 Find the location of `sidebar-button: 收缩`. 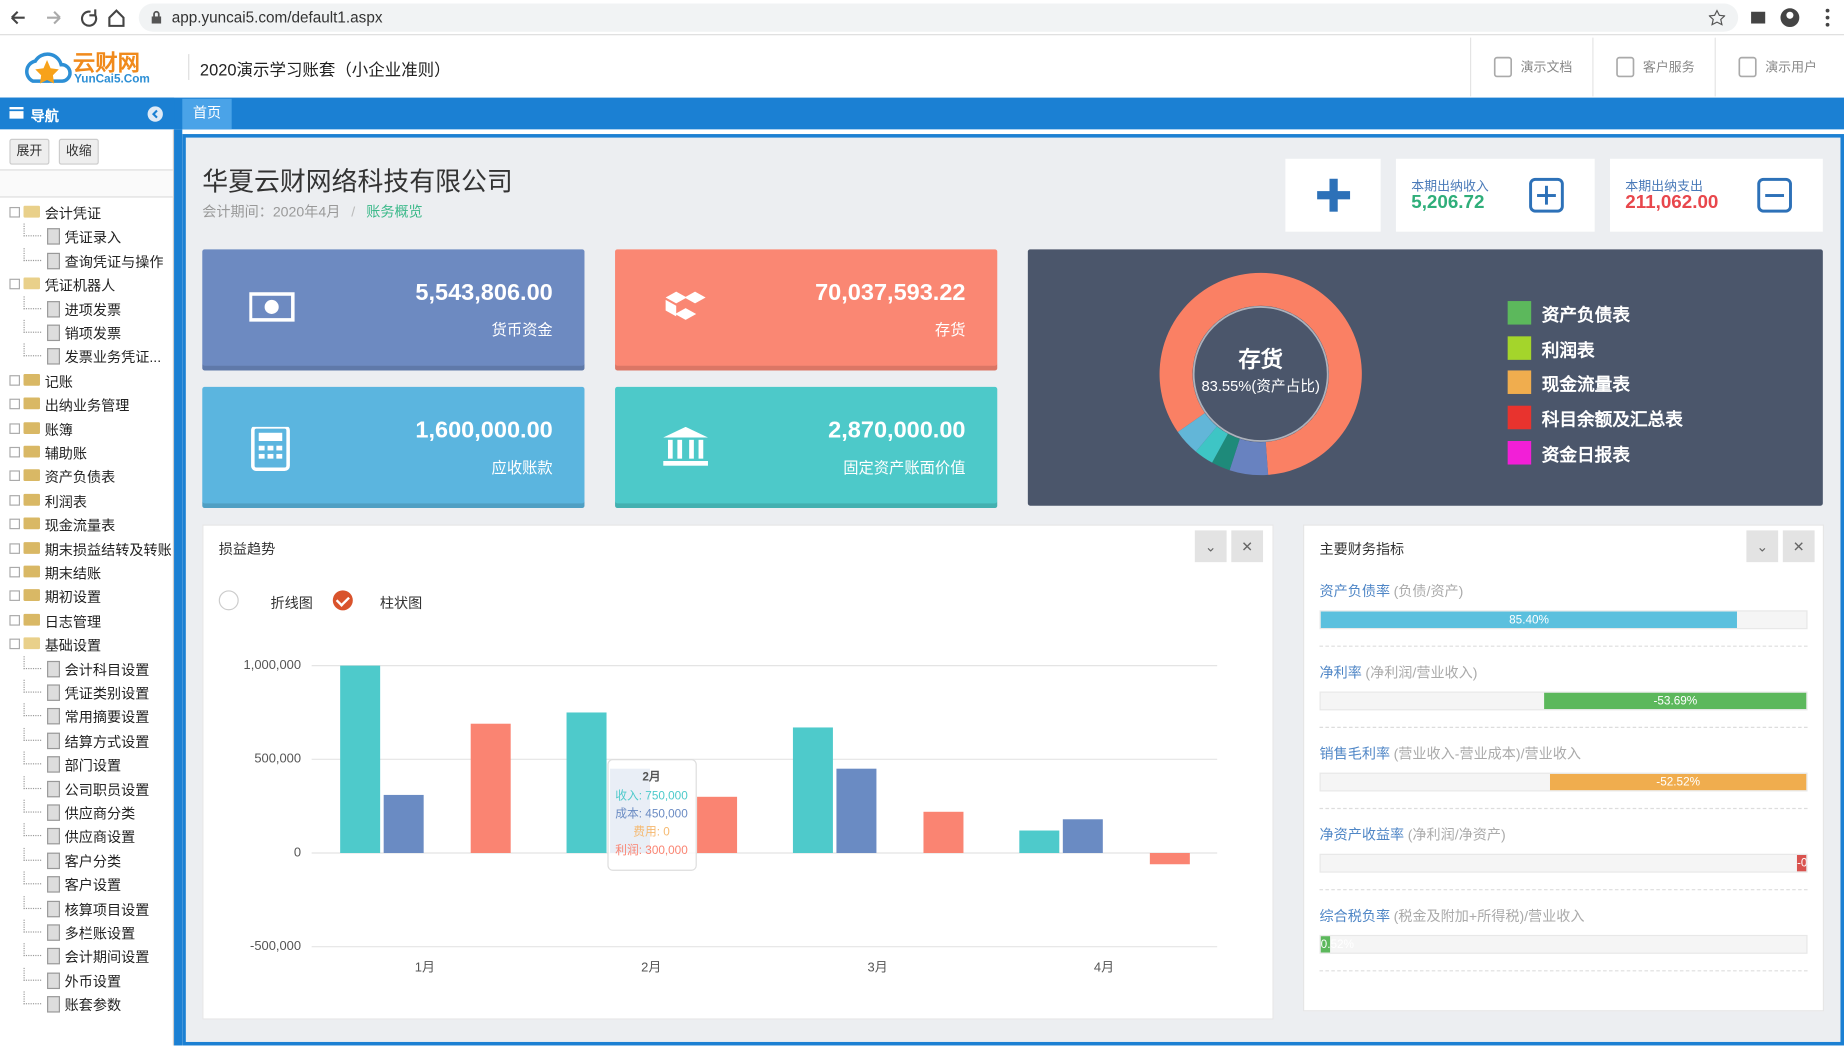

sidebar-button: 收缩 is located at coordinates (78, 151).